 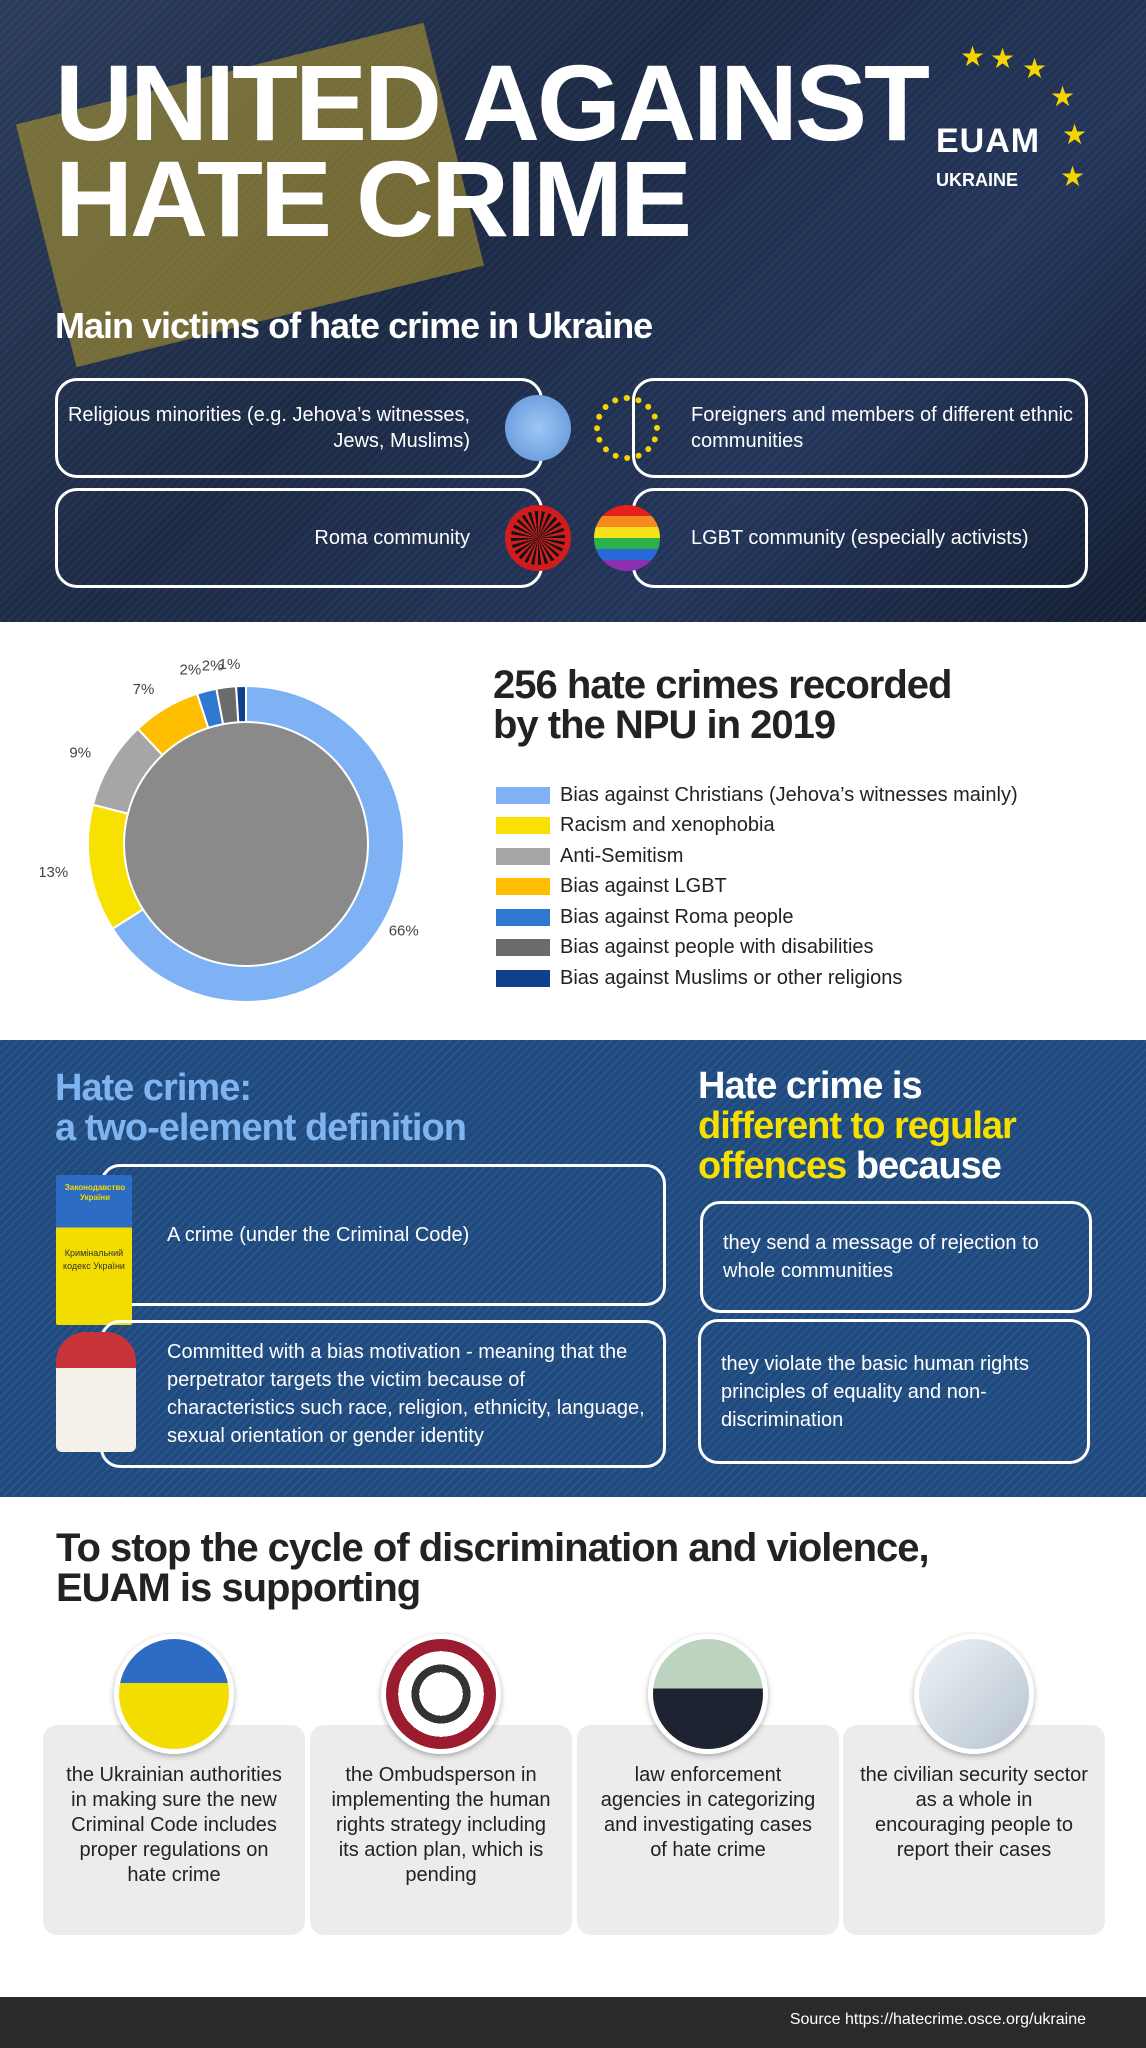 I want to click on legend-item: Bias against Muslims or other religions, so click(x=757, y=978).